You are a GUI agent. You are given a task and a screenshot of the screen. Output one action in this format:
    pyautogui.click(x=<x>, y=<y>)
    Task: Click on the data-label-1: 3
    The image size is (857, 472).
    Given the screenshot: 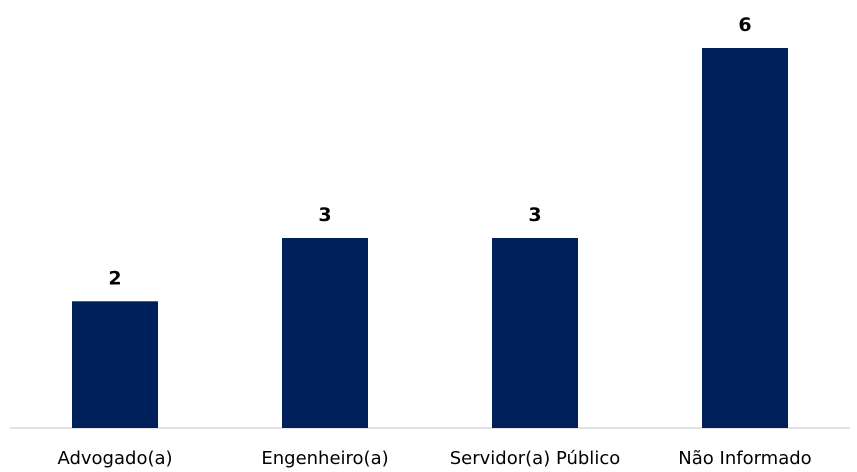 What is the action you would take?
    pyautogui.click(x=324, y=215)
    